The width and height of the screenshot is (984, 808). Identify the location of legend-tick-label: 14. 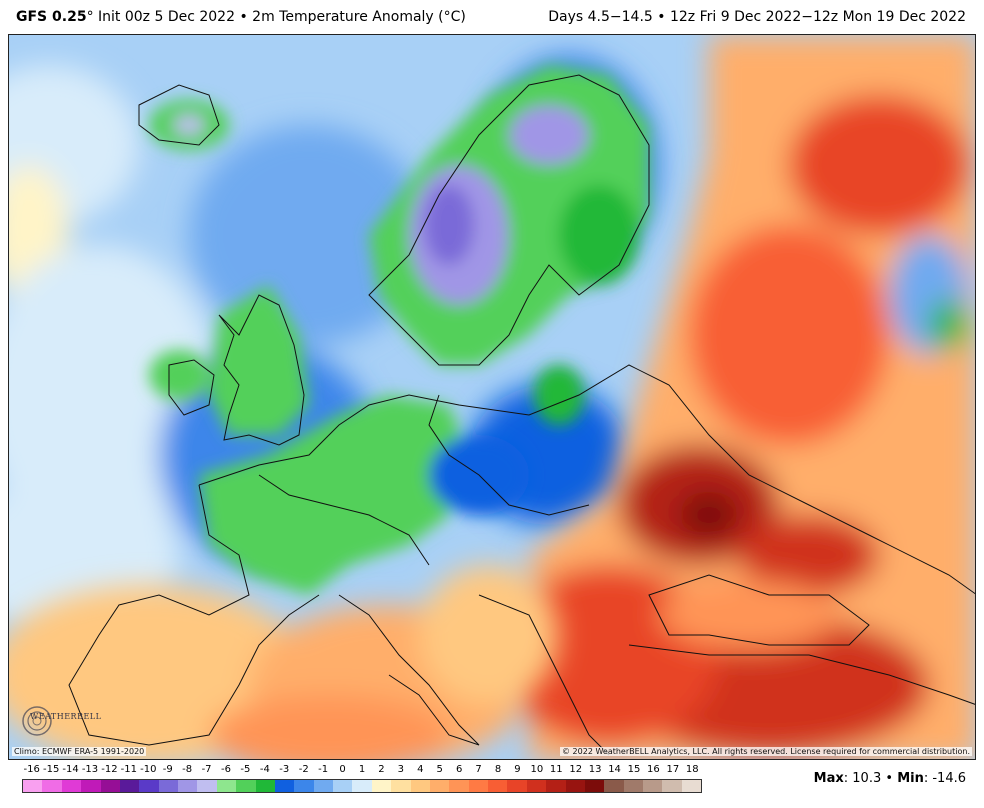
(614, 769).